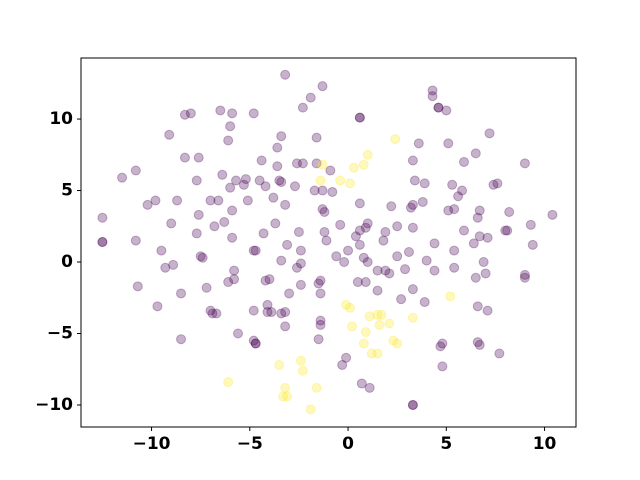 The width and height of the screenshot is (640, 480). Describe the element at coordinates (60, 333) in the screenshot. I see `y-tick-label: −5` at that location.